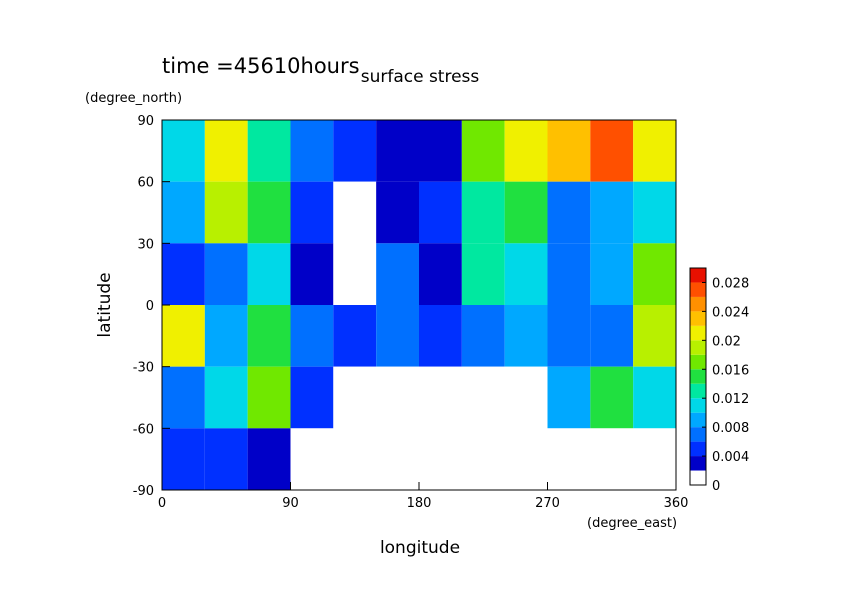 This screenshot has height=599, width=842. Describe the element at coordinates (143, 429) in the screenshot. I see `y-tick-label: -60` at that location.